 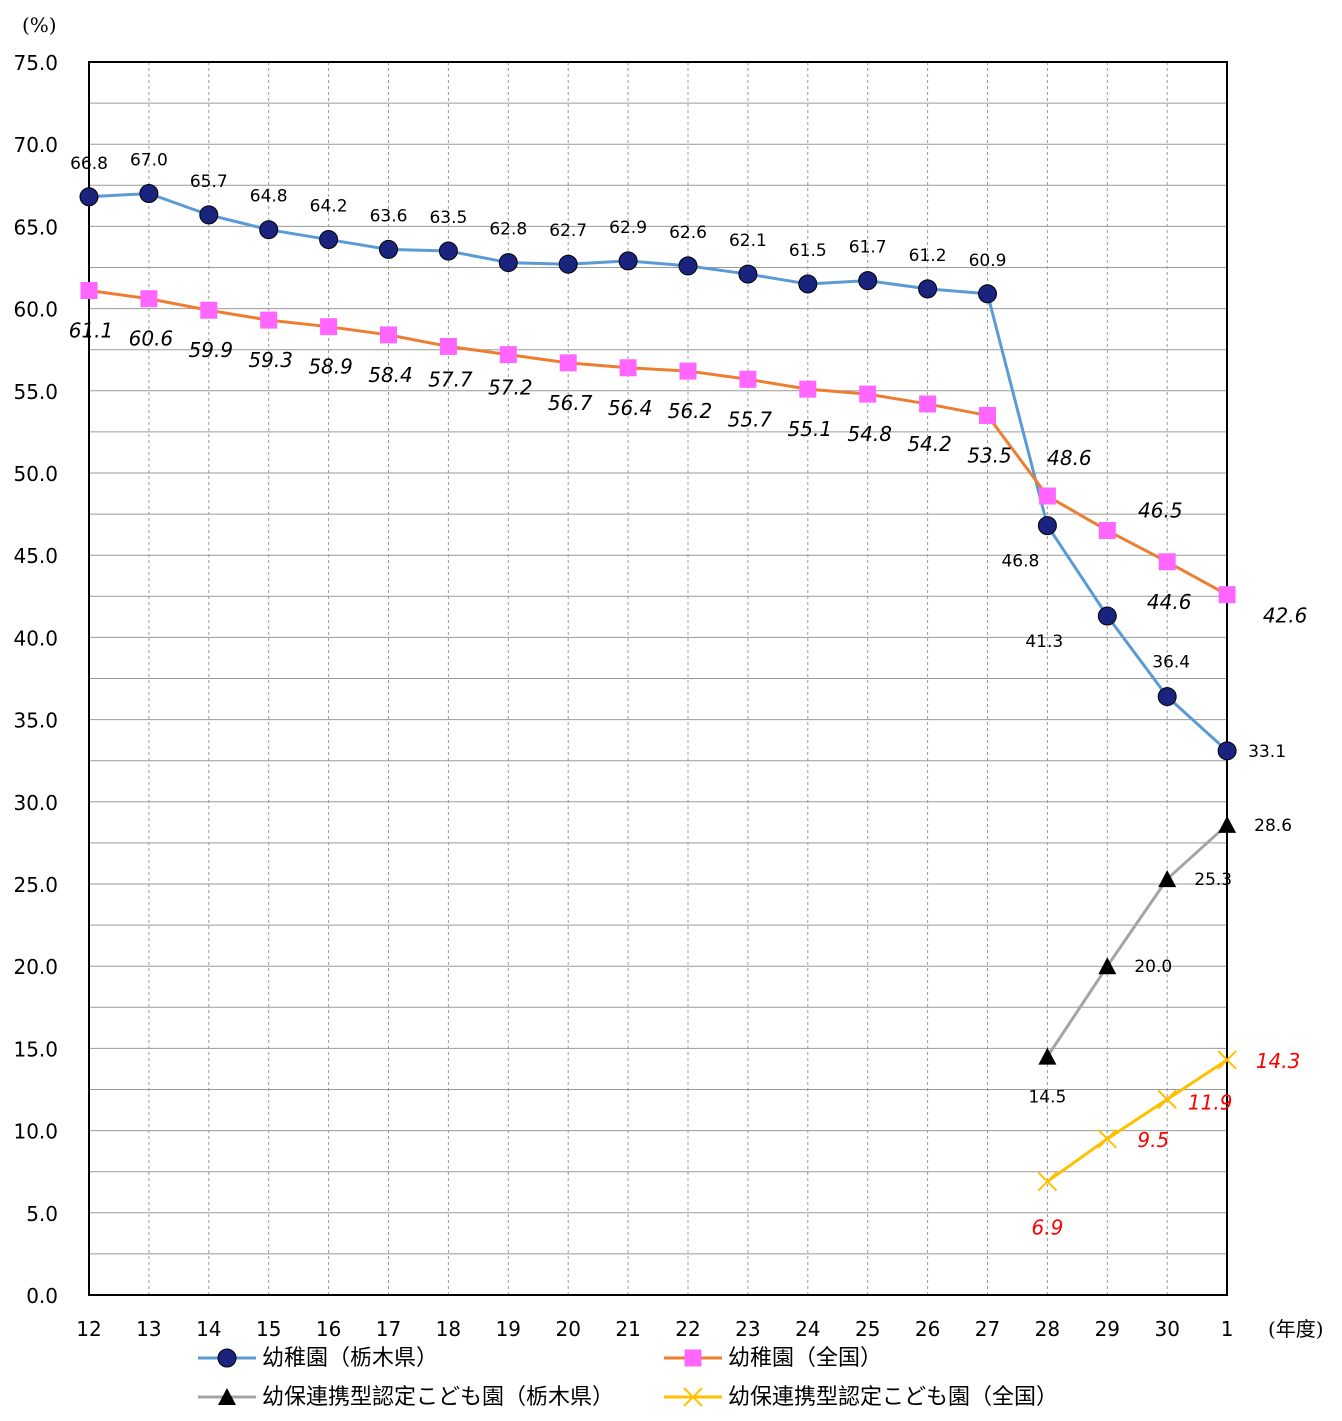 What do you see at coordinates (35, 721) in the screenshot?
I see `y-tick-label: 35.0` at bounding box center [35, 721].